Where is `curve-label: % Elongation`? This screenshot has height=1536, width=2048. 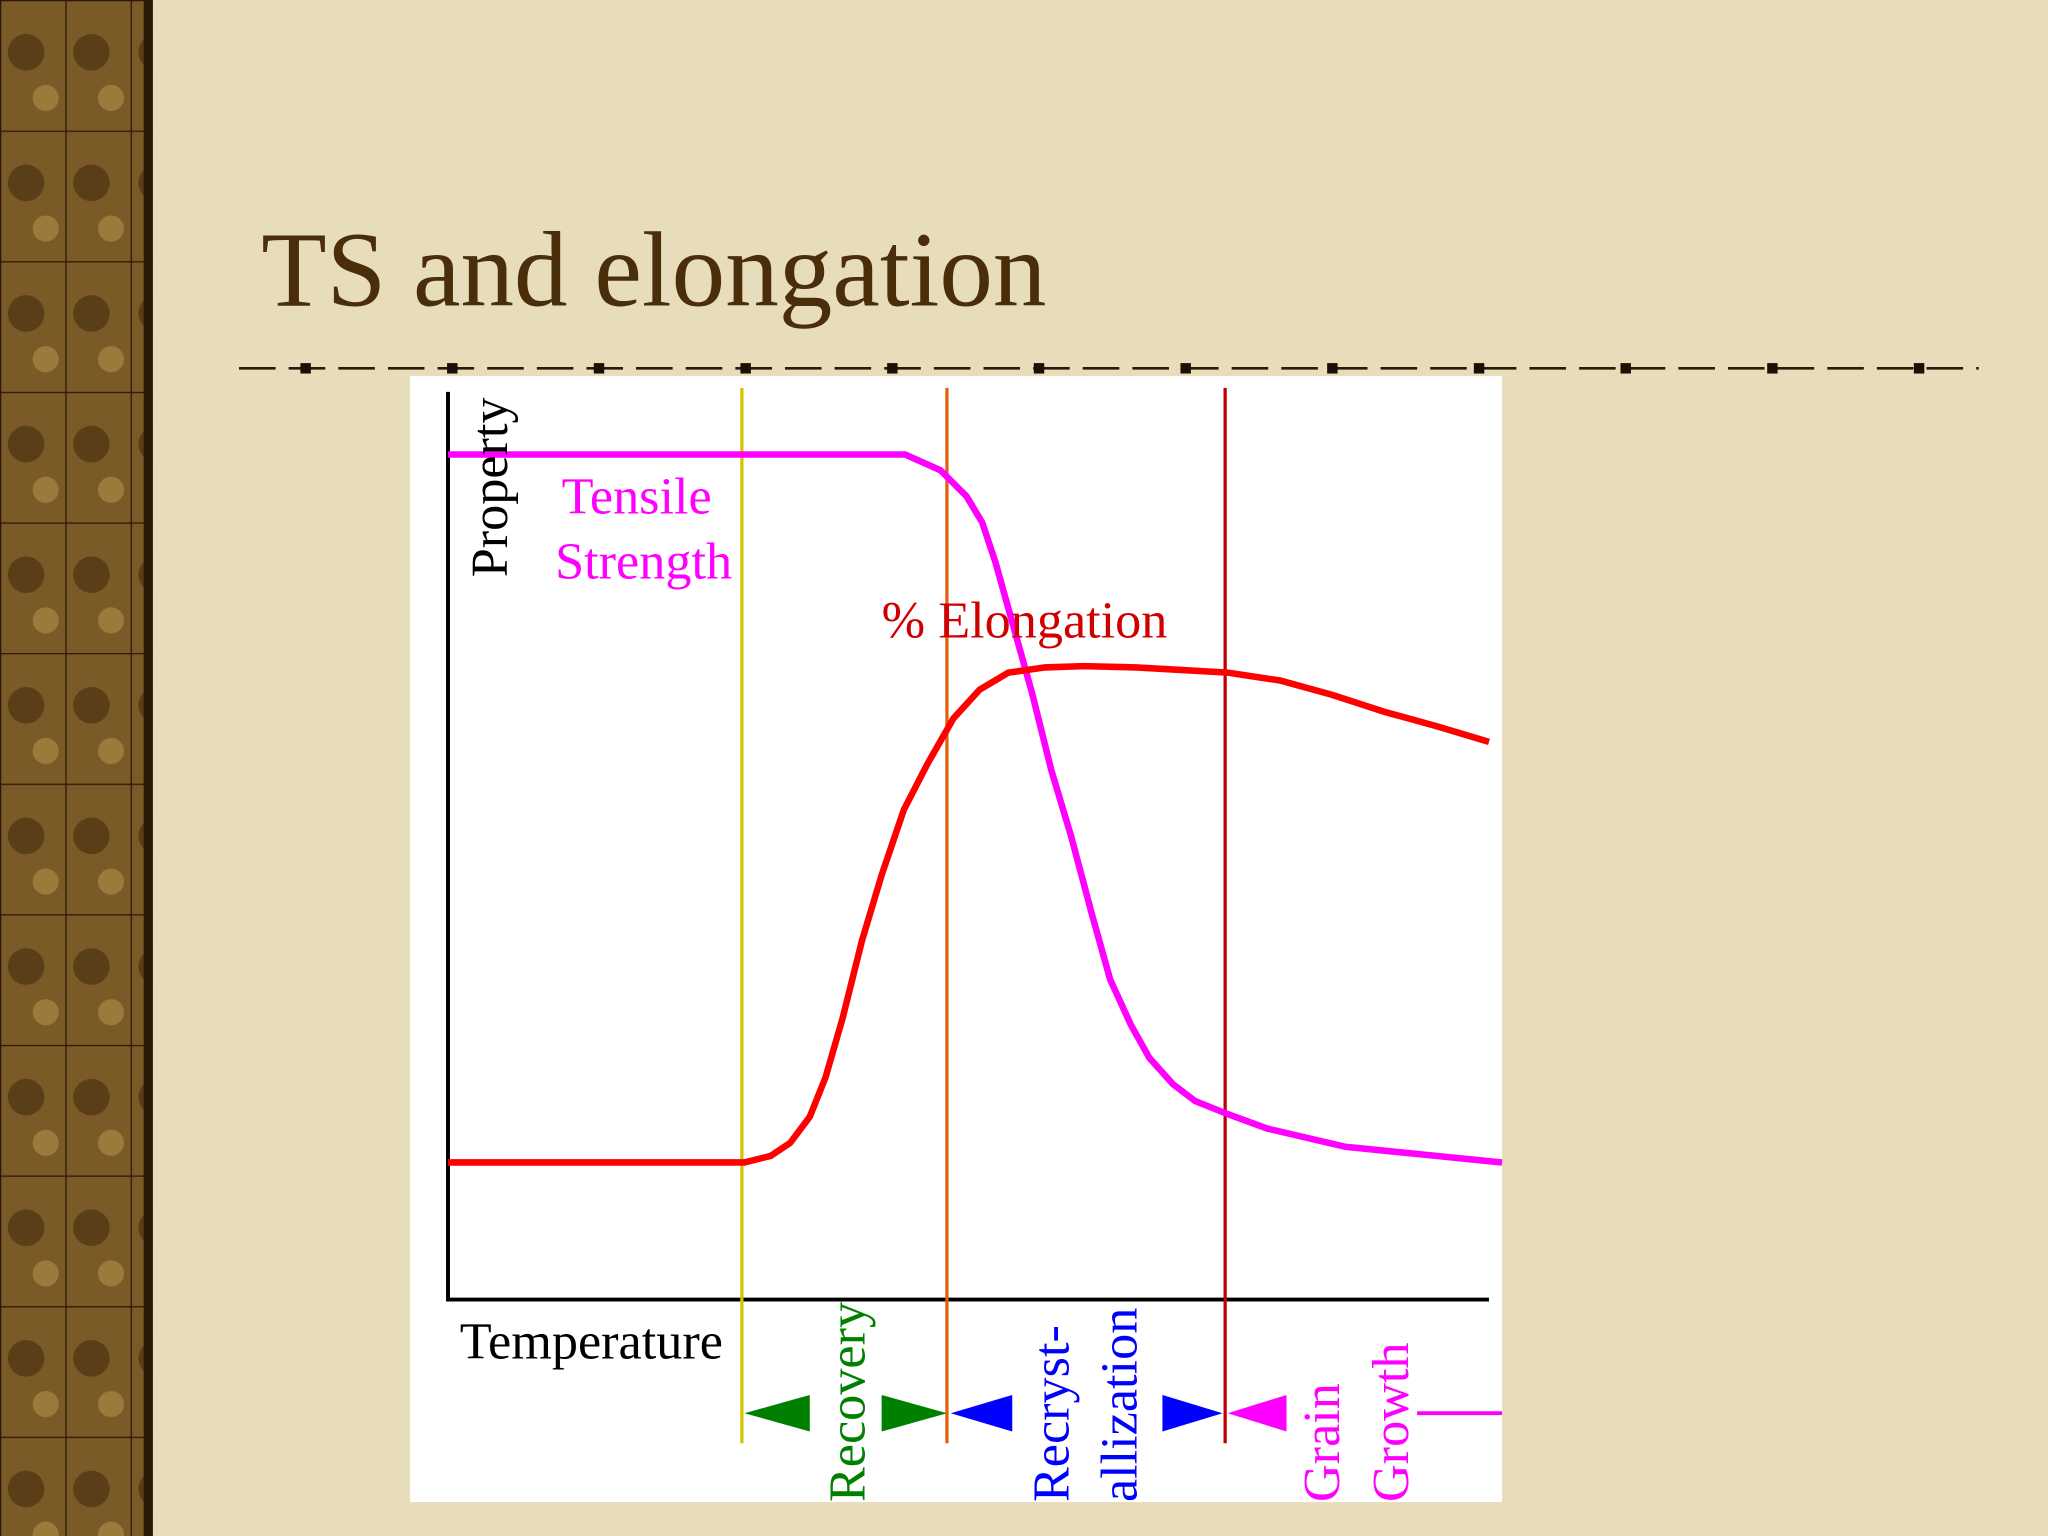 curve-label: % Elongation is located at coordinates (1025, 620).